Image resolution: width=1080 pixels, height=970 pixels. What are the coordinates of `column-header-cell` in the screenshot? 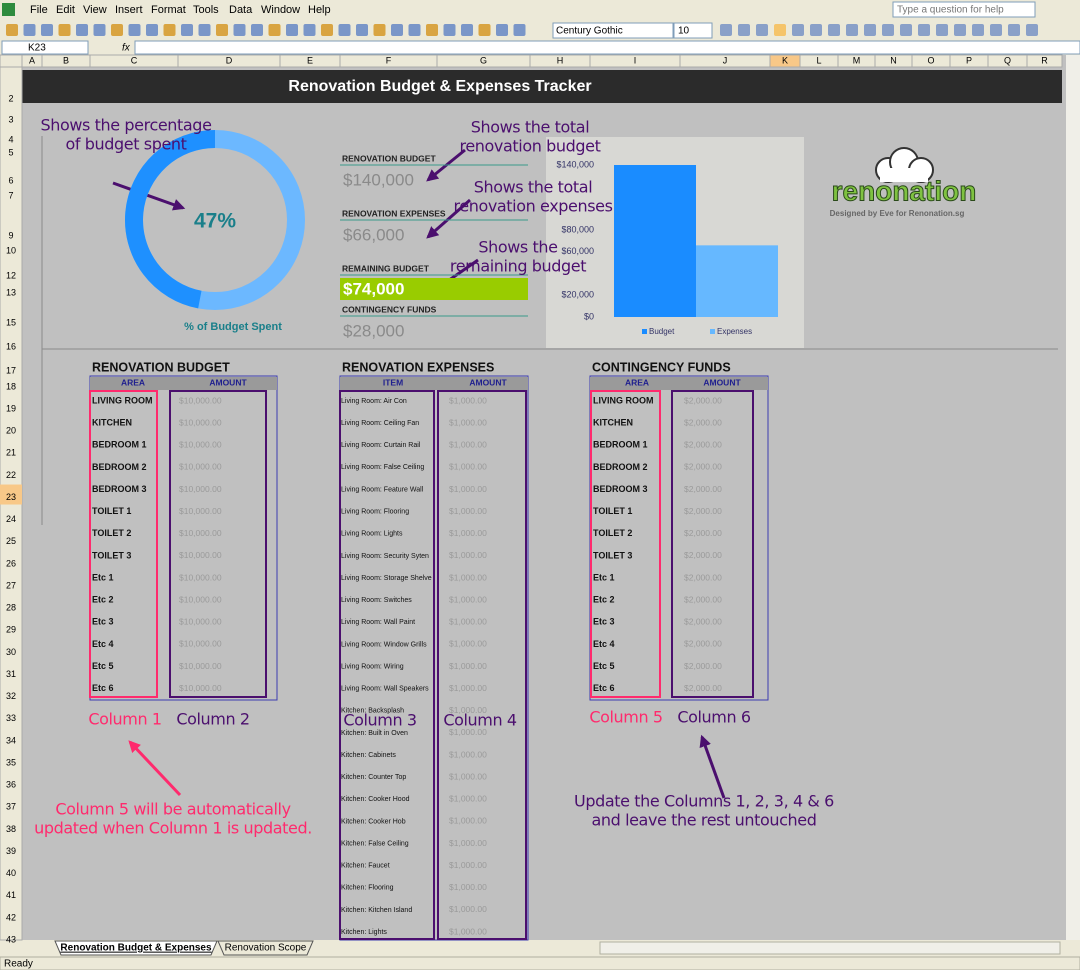 It's located at (1044, 61).